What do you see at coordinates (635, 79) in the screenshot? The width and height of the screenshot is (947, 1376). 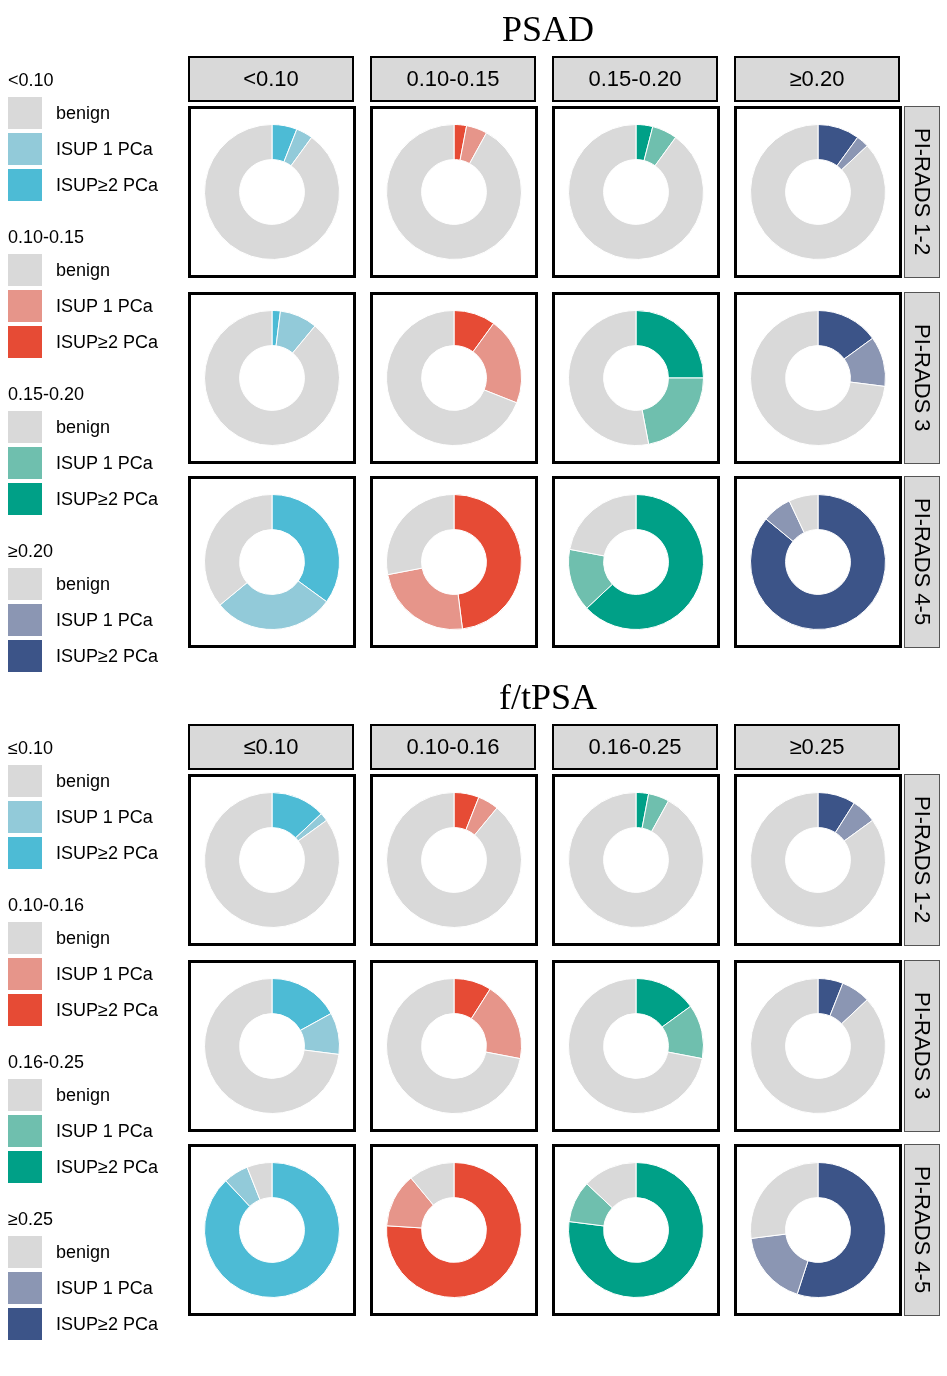 I see `chart-title: 0.15-0.20` at bounding box center [635, 79].